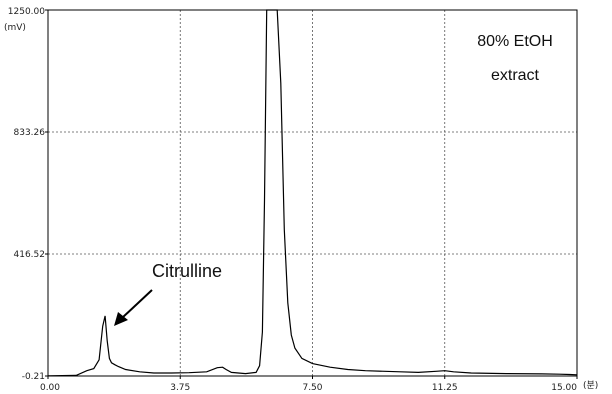 Image resolution: width=612 pixels, height=394 pixels. I want to click on x-unit-label: (분), so click(590, 385).